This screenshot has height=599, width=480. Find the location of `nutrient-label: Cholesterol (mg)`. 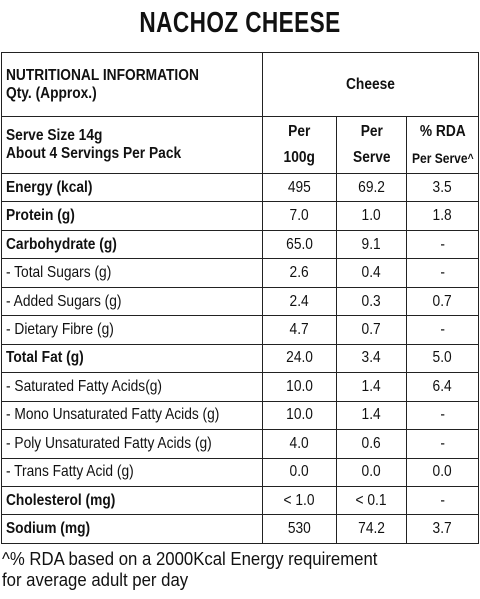

nutrient-label: Cholesterol (mg) is located at coordinates (132, 500).